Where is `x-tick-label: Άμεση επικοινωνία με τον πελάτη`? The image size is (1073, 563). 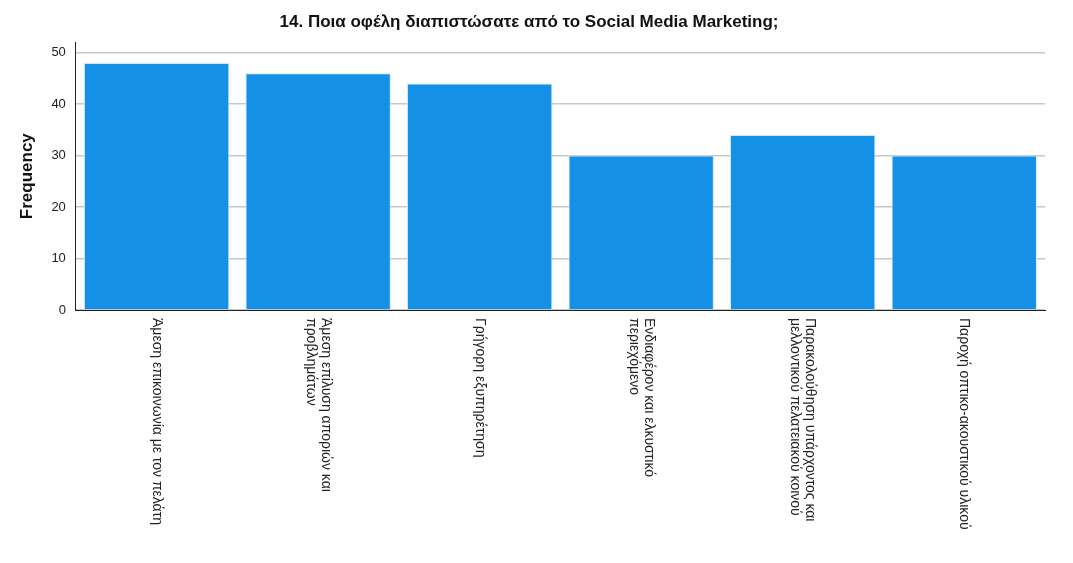
x-tick-label: Άμεση επικοινωνία με τον πελάτη is located at coordinates (157, 422).